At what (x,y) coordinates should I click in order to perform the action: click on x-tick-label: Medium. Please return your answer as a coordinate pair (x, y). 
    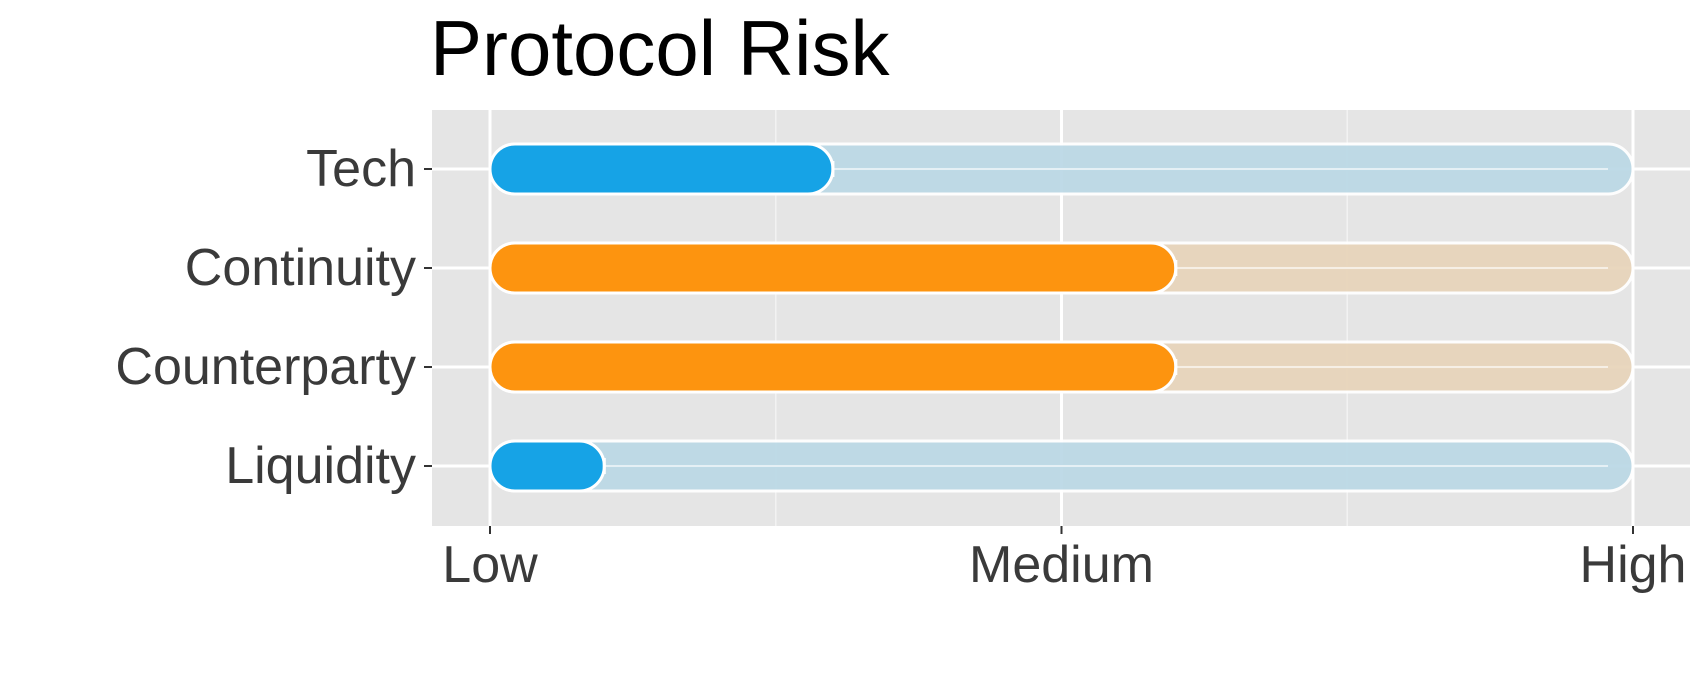
    Looking at the image, I should click on (1061, 565).